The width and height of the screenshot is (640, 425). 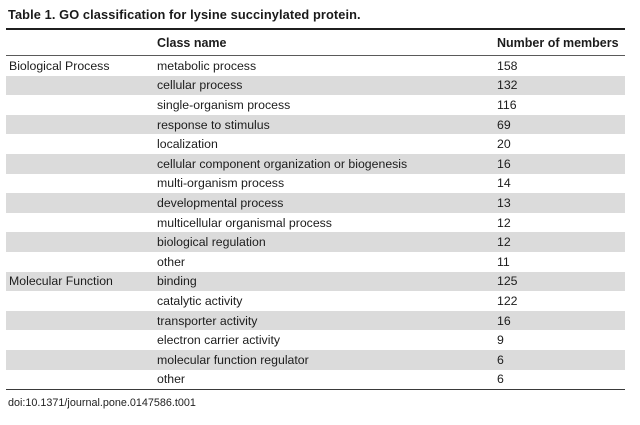 What do you see at coordinates (220, 202) in the screenshot?
I see `class-name-cell: developmental process` at bounding box center [220, 202].